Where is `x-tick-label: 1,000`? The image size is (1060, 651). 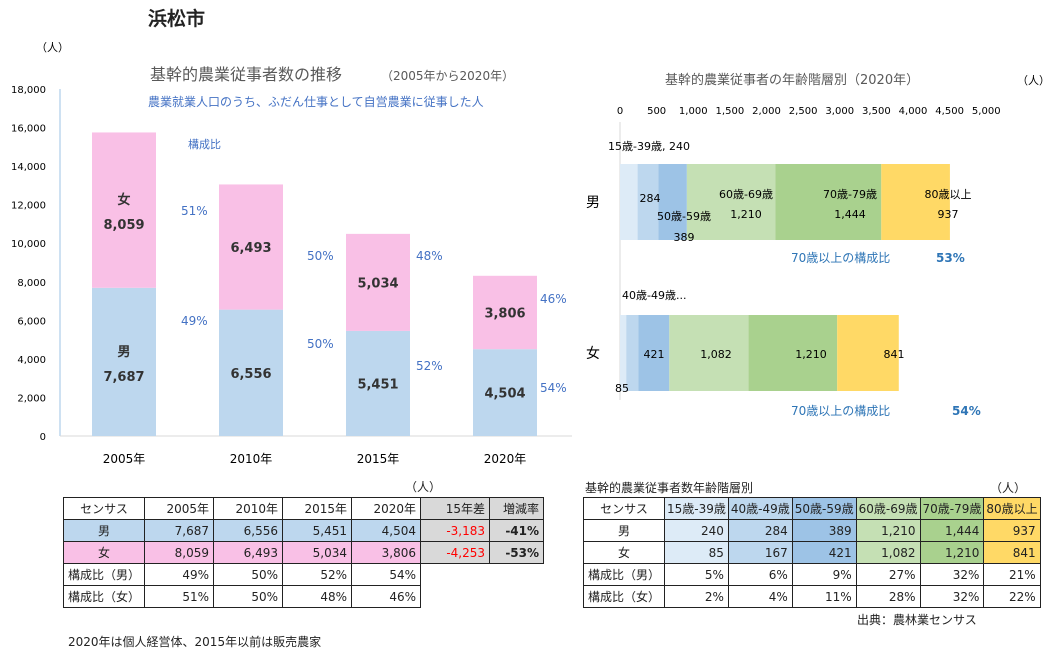 x-tick-label: 1,000 is located at coordinates (693, 111).